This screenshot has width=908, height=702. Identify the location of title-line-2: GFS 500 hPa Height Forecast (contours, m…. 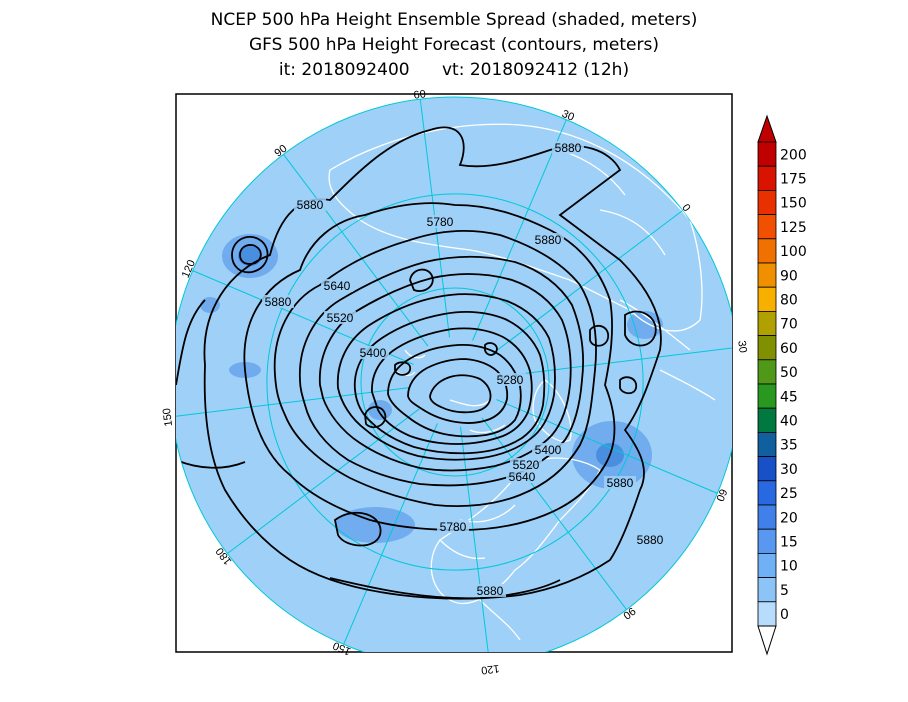
(454, 45).